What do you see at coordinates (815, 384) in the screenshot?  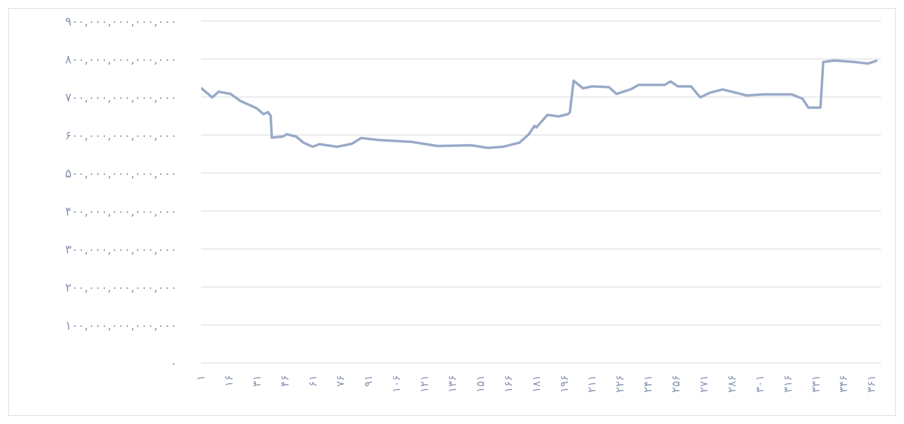 I see `x-tick-label: ۳۳۱` at bounding box center [815, 384].